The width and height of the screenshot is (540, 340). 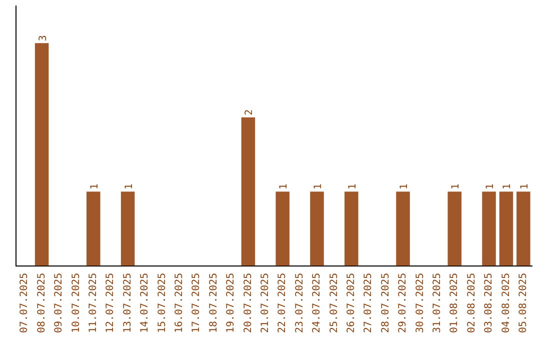 What do you see at coordinates (162, 303) in the screenshot?
I see `x-tick-label: 15.07.2025` at bounding box center [162, 303].